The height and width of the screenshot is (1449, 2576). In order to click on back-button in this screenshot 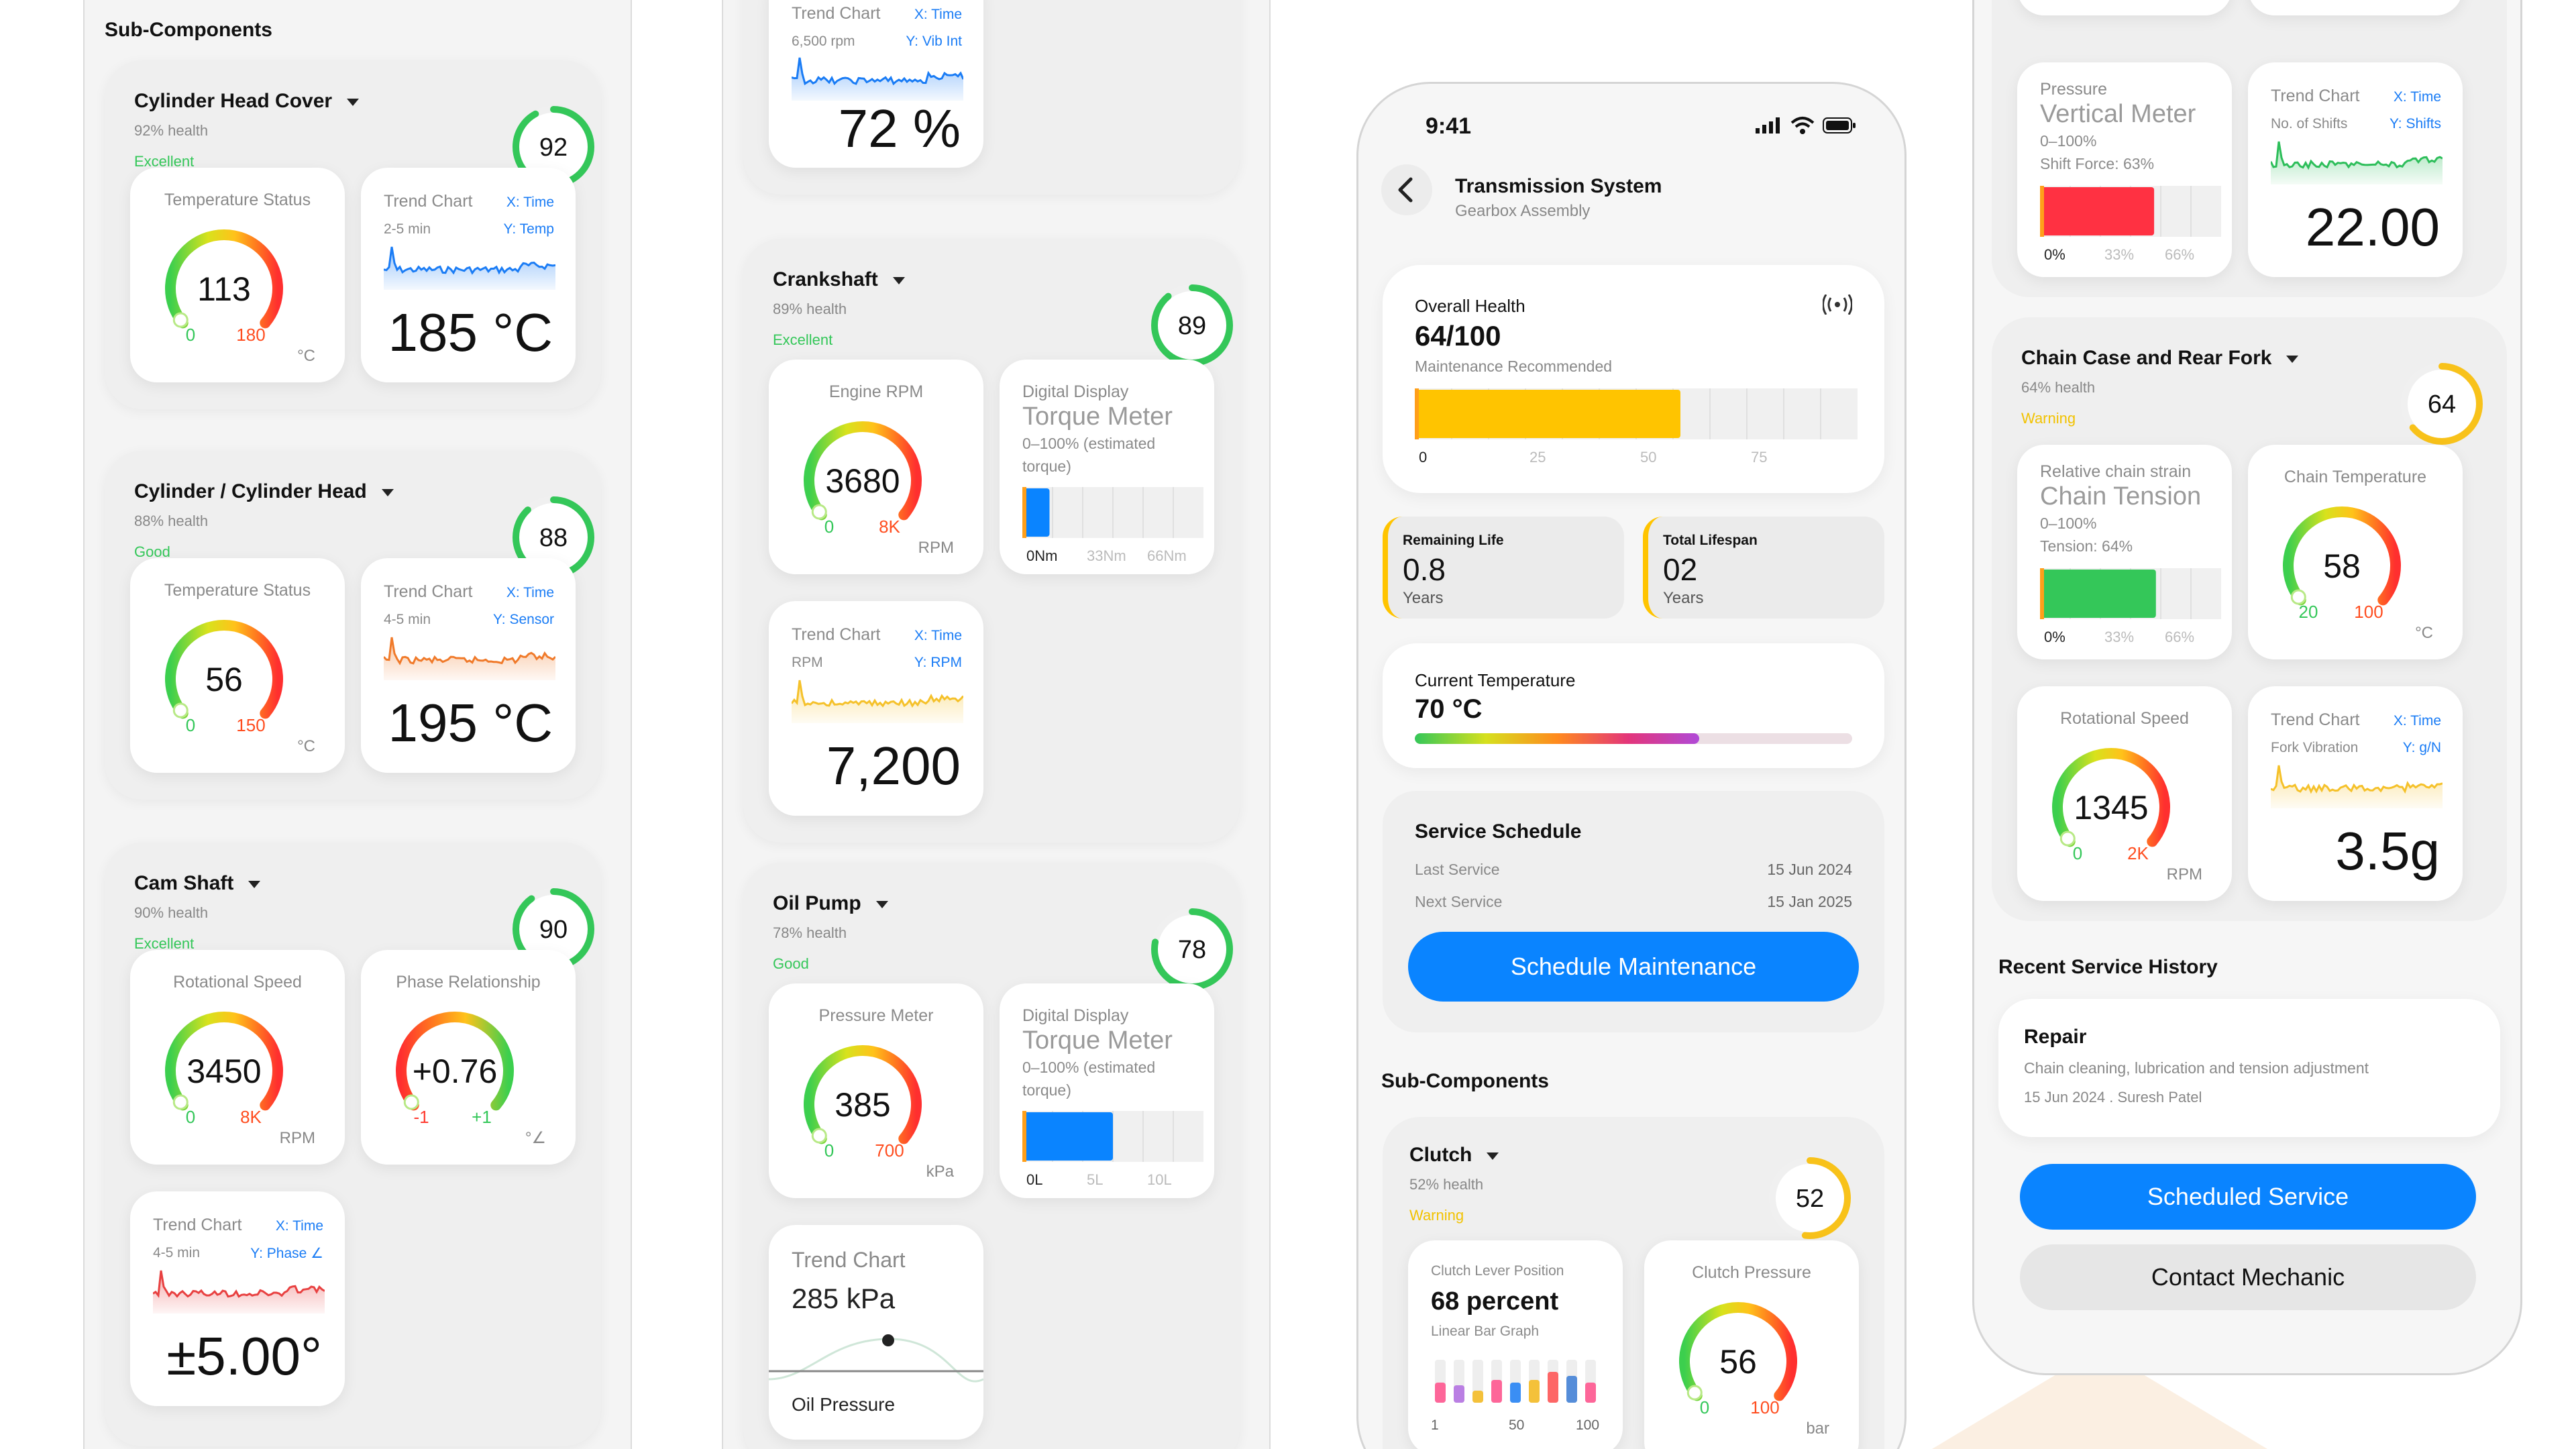, I will do `click(1406, 189)`.